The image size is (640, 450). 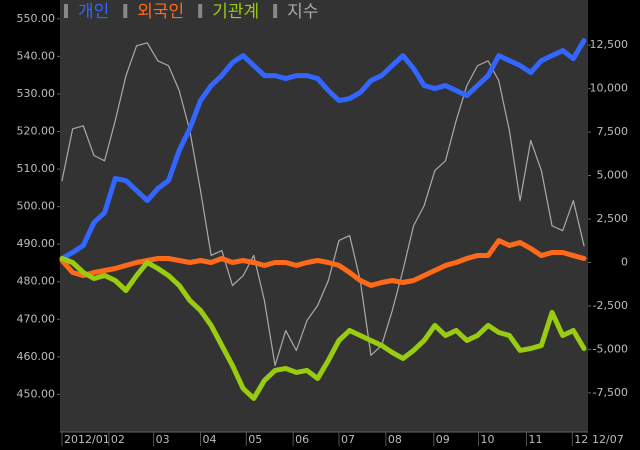 I want to click on y2-tick-label: 0, so click(x=624, y=262).